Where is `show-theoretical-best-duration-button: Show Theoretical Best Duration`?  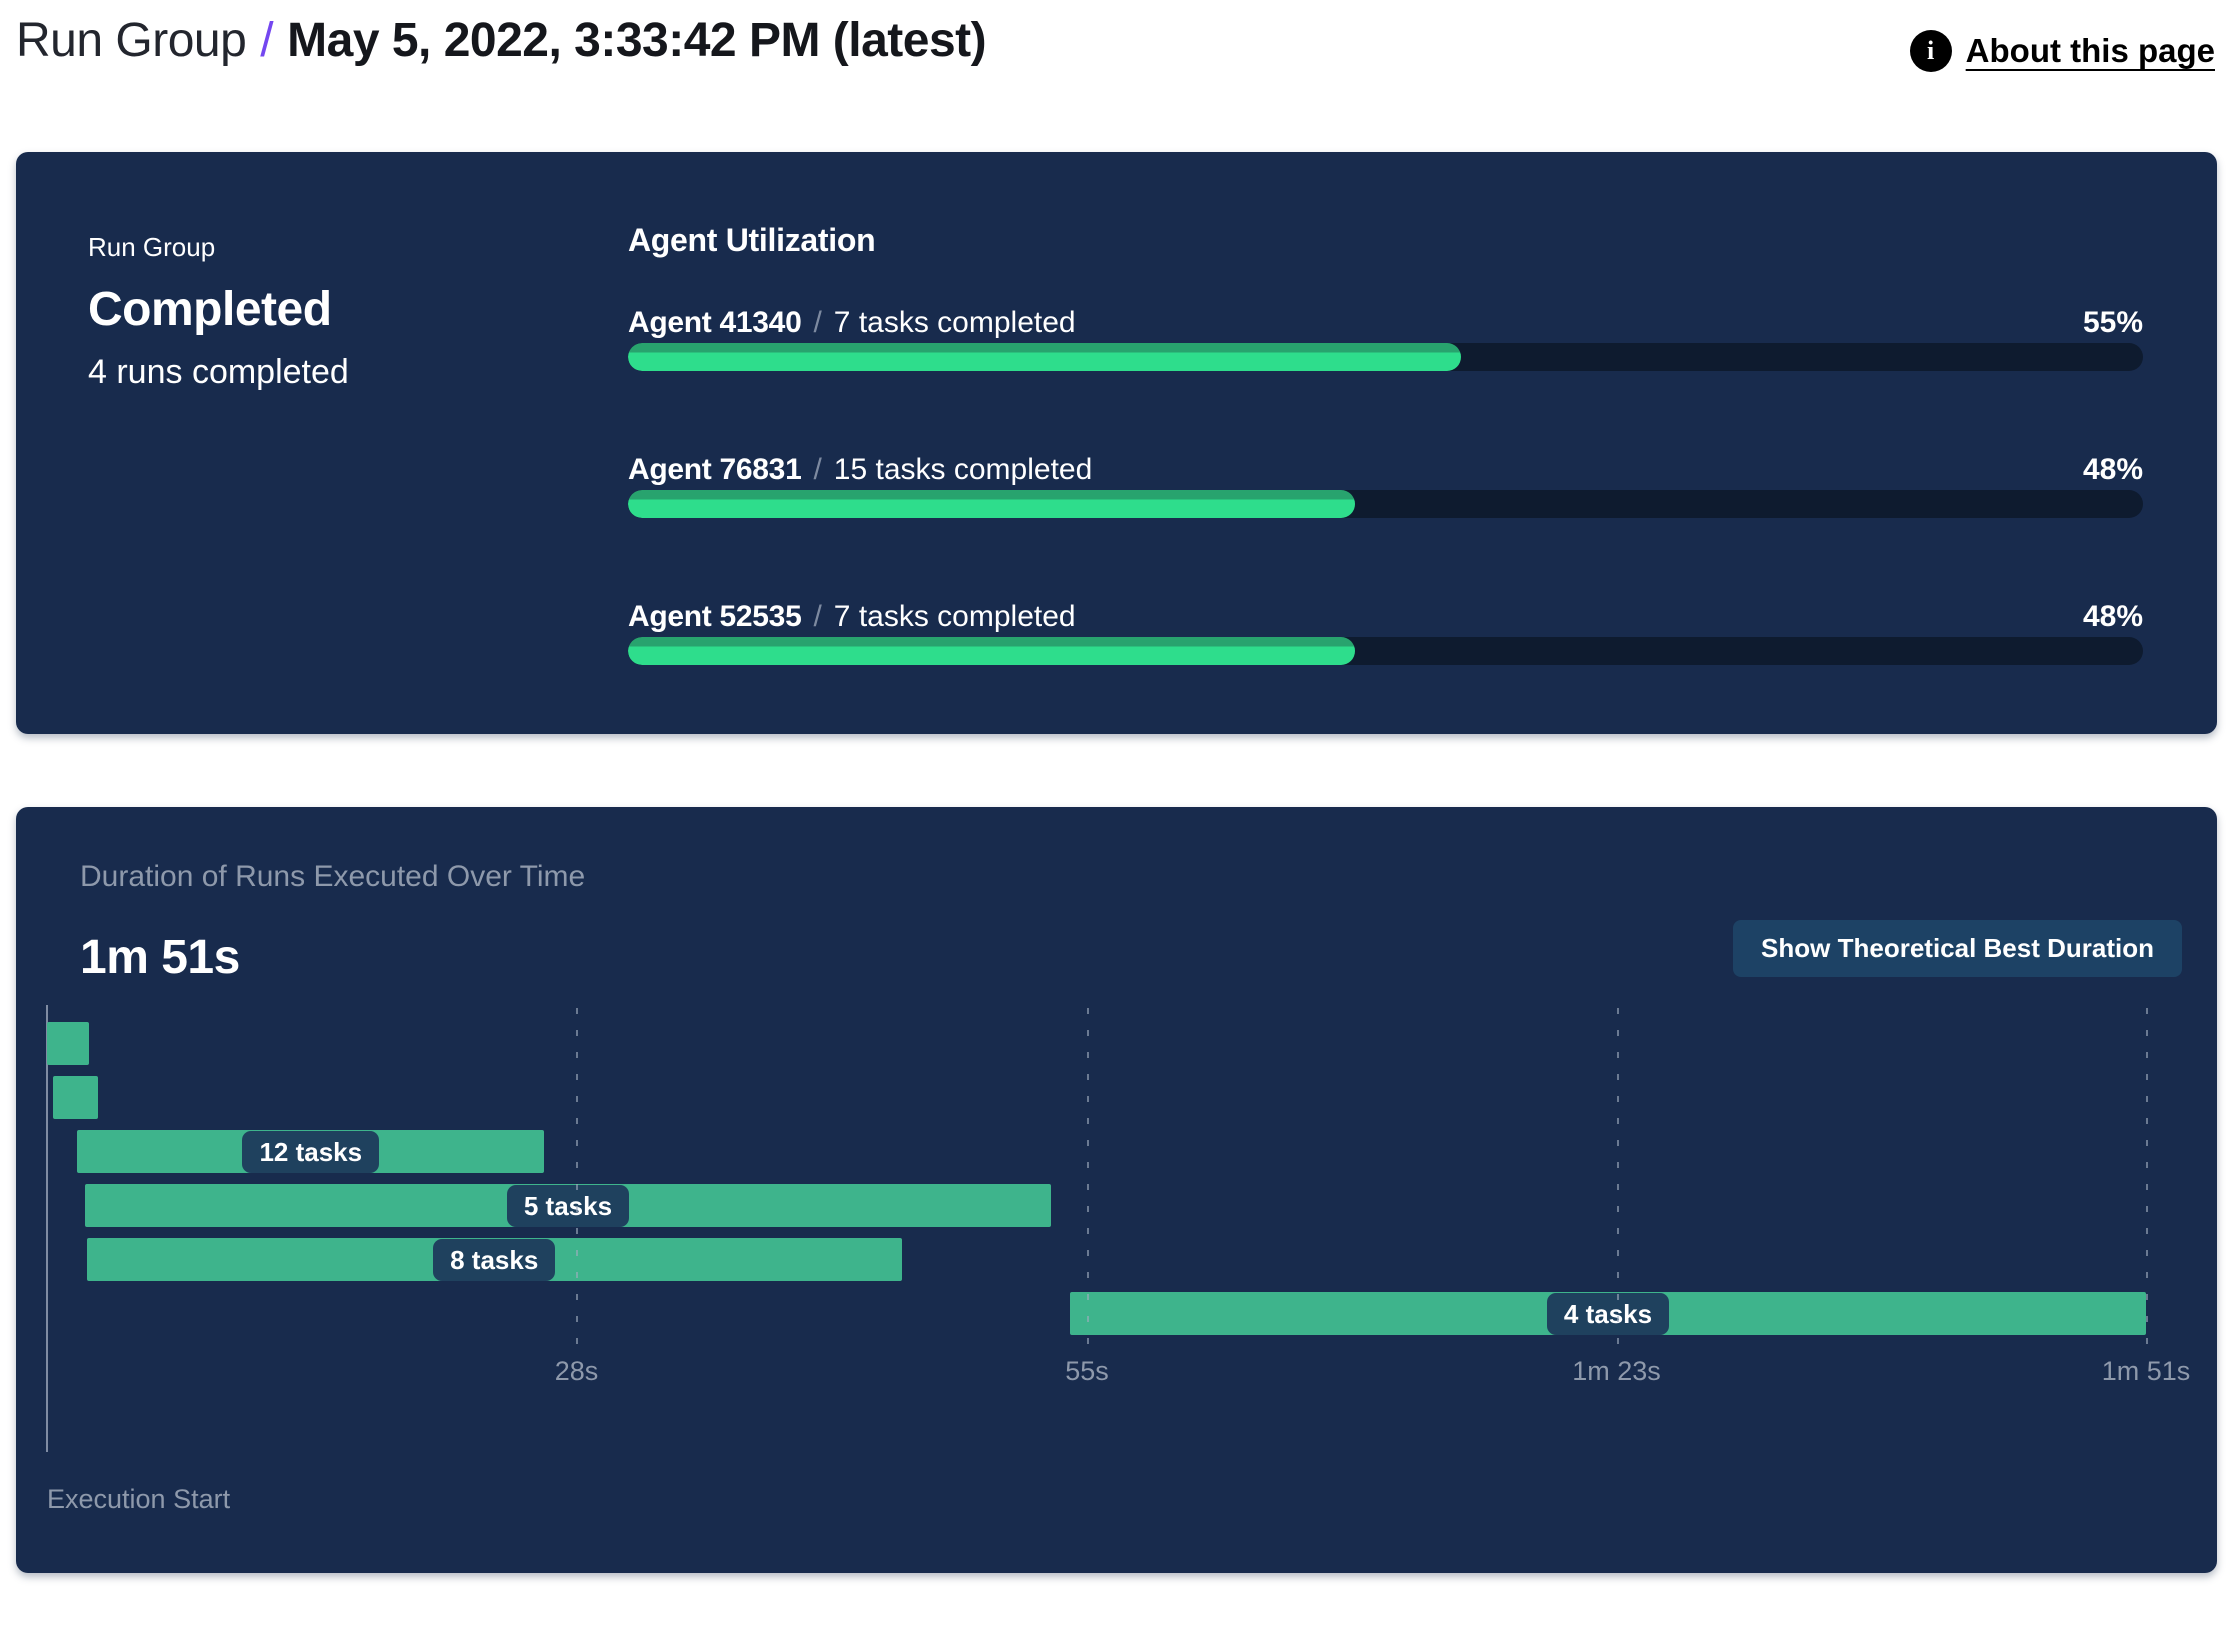
show-theoretical-best-duration-button: Show Theoretical Best Duration is located at coordinates (1957, 948).